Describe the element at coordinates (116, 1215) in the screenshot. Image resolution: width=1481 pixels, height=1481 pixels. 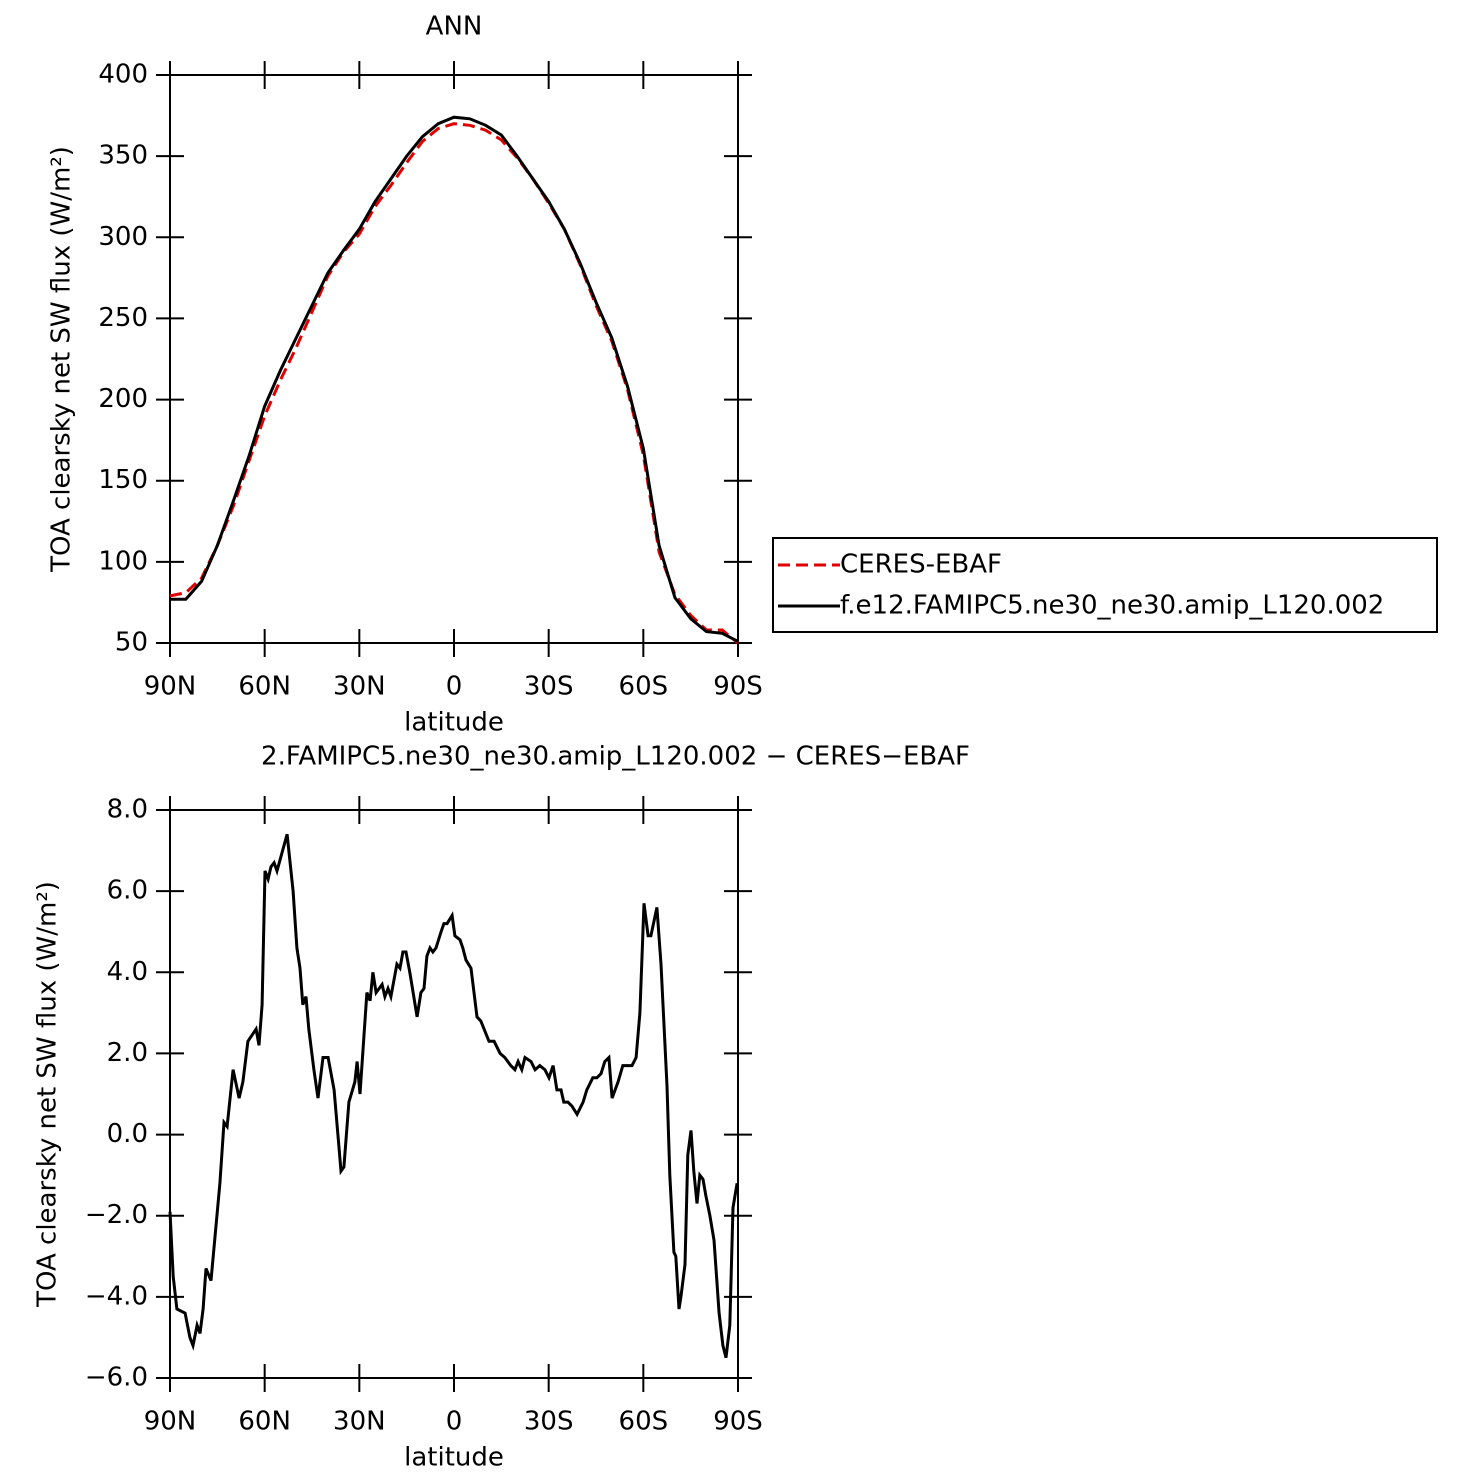
I see `y-tick-label: −2.0` at that location.